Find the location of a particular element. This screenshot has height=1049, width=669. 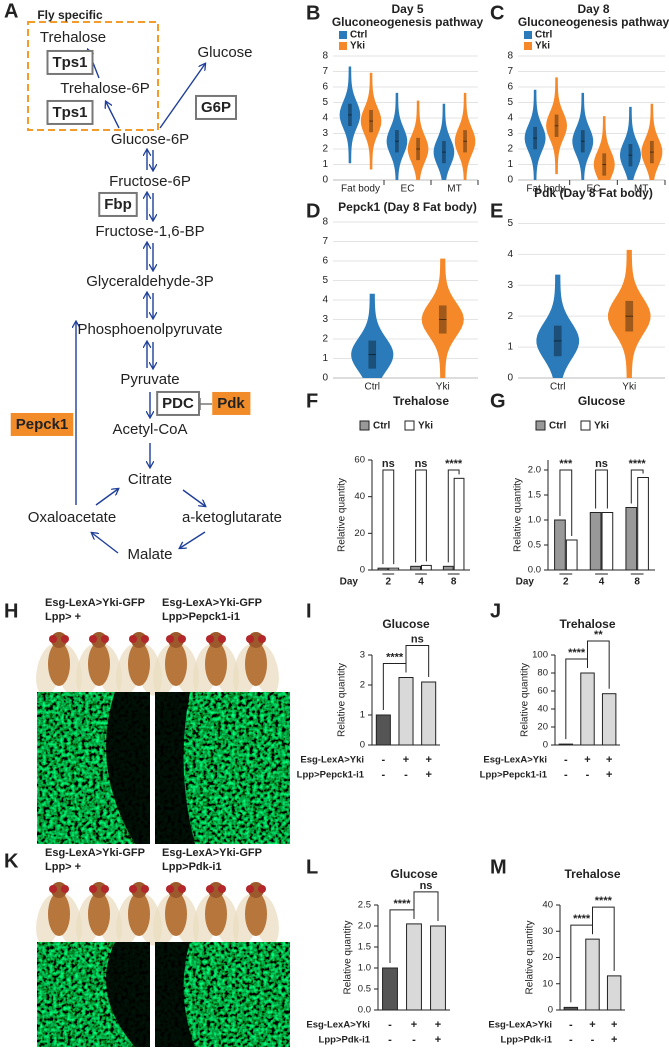

pathway-node: Fbp is located at coordinates (118, 204).